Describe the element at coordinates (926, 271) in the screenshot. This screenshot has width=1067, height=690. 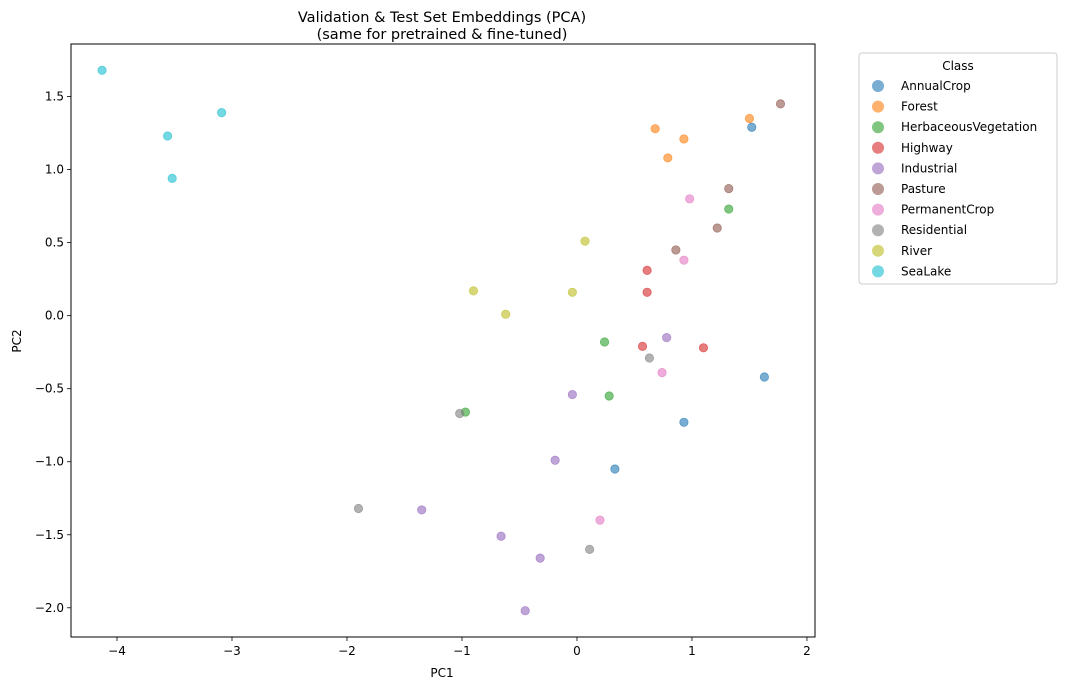
I see `legend-label-sealake: SeaLake` at that location.